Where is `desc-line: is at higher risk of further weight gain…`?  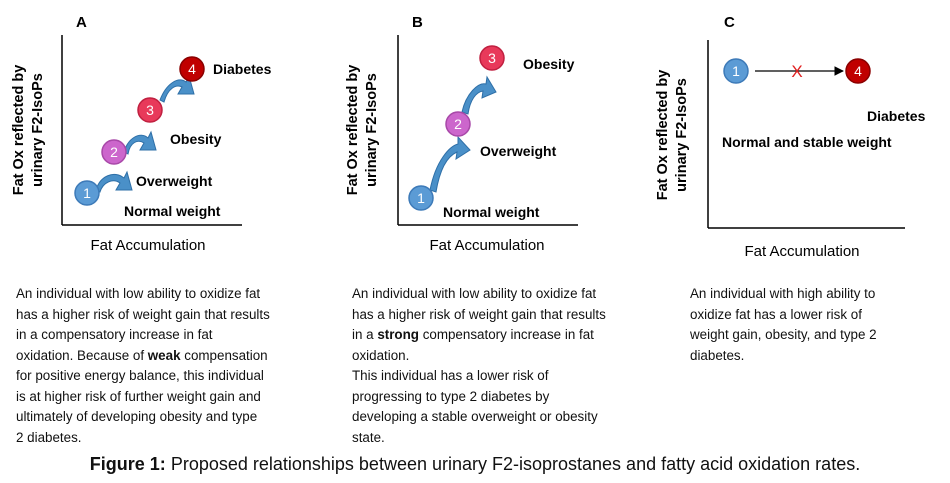 desc-line: is at higher risk of further weight gain… is located at coordinates (138, 396).